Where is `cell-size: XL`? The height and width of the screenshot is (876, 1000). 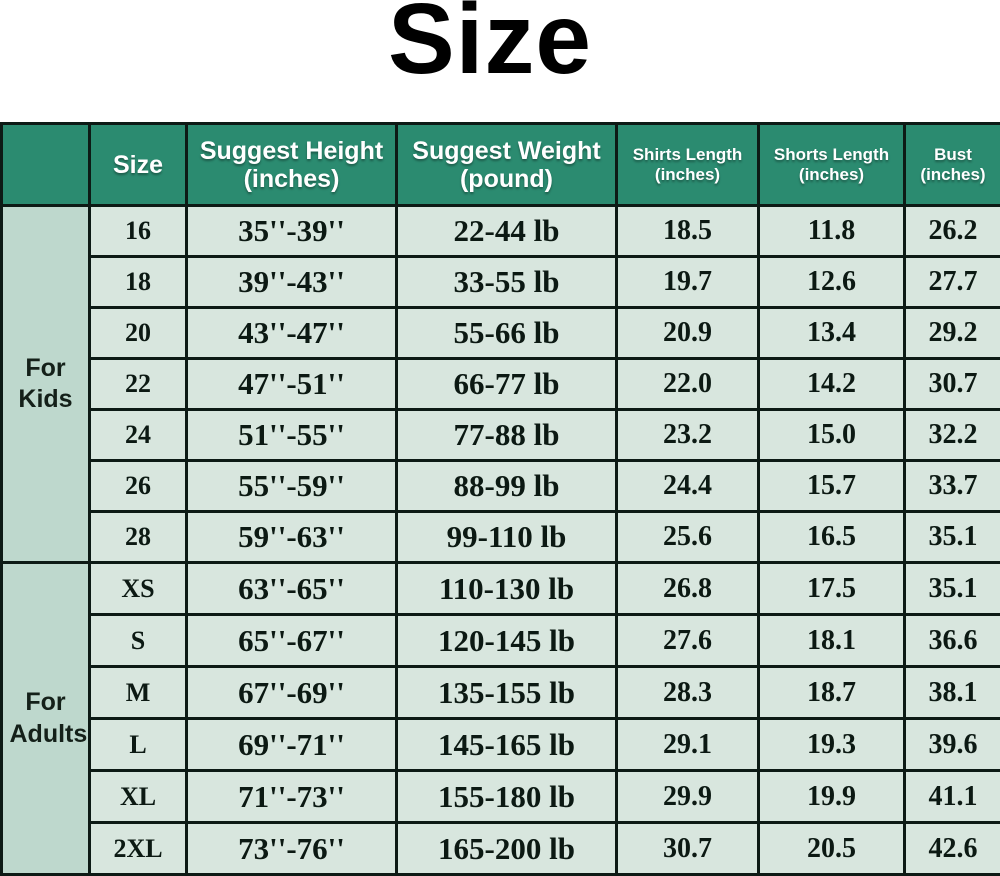 cell-size: XL is located at coordinates (138, 796).